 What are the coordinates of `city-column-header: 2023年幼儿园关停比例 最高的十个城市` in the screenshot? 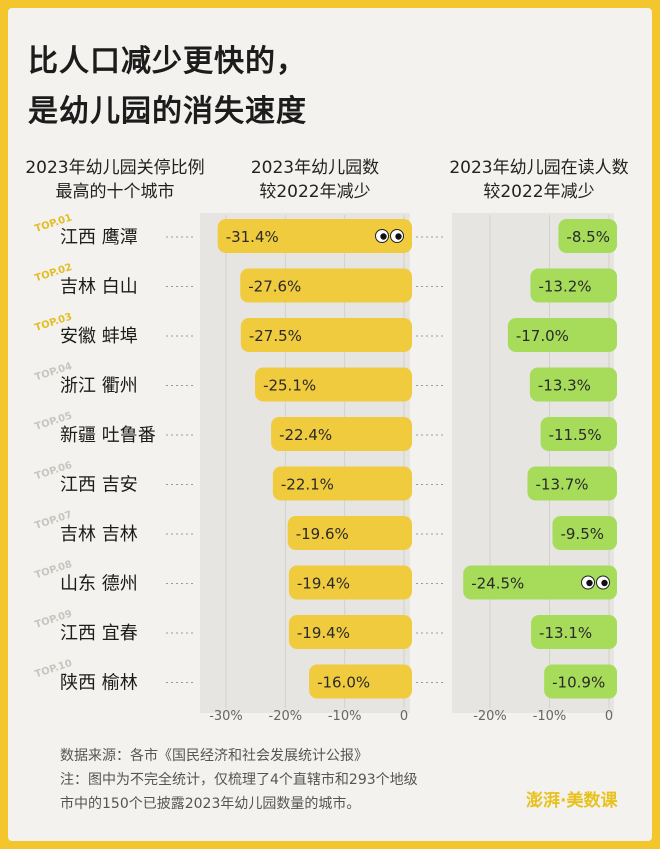 It's located at (115, 180).